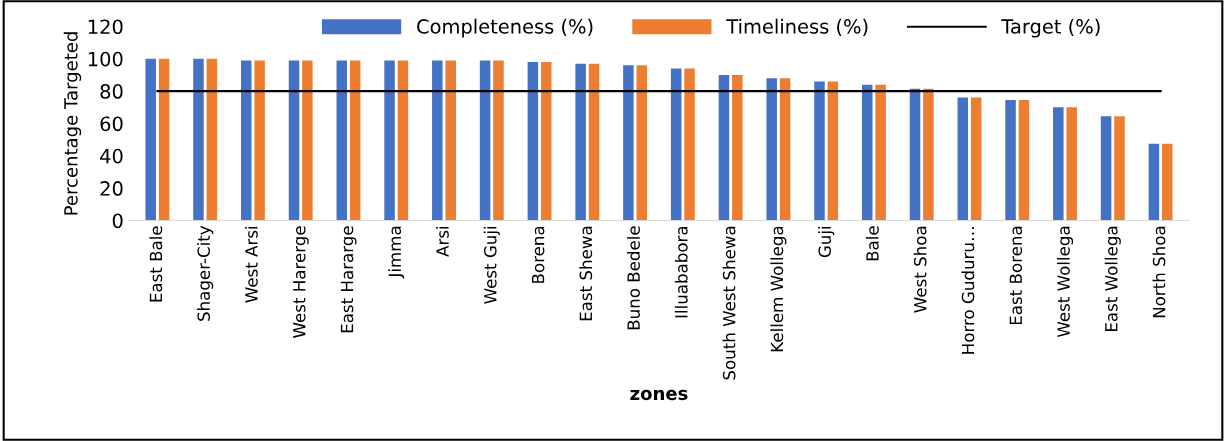 The image size is (1226, 441). Describe the element at coordinates (105, 59) in the screenshot. I see `y-tick-label: 100` at that location.